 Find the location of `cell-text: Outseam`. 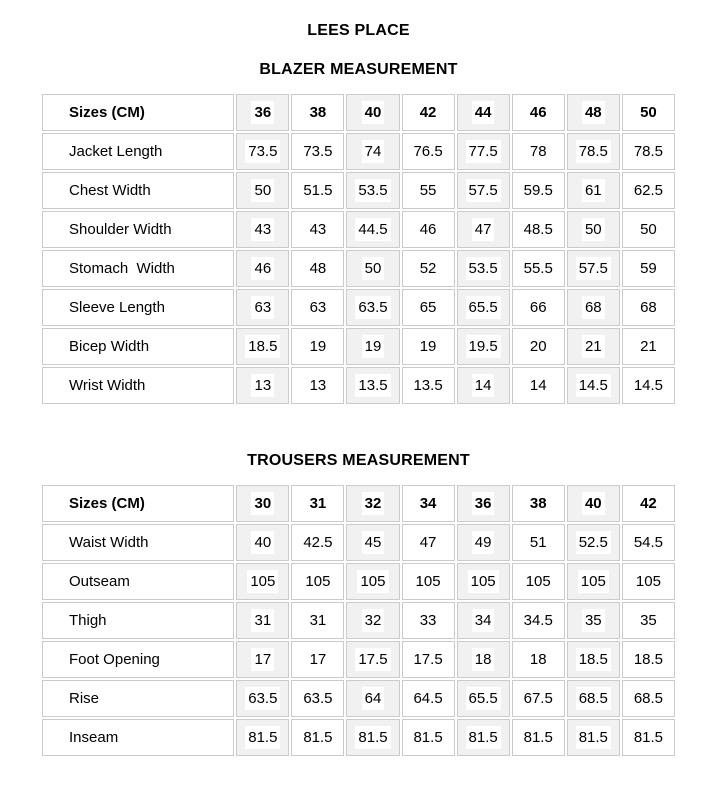

cell-text: Outseam is located at coordinates (99, 581).